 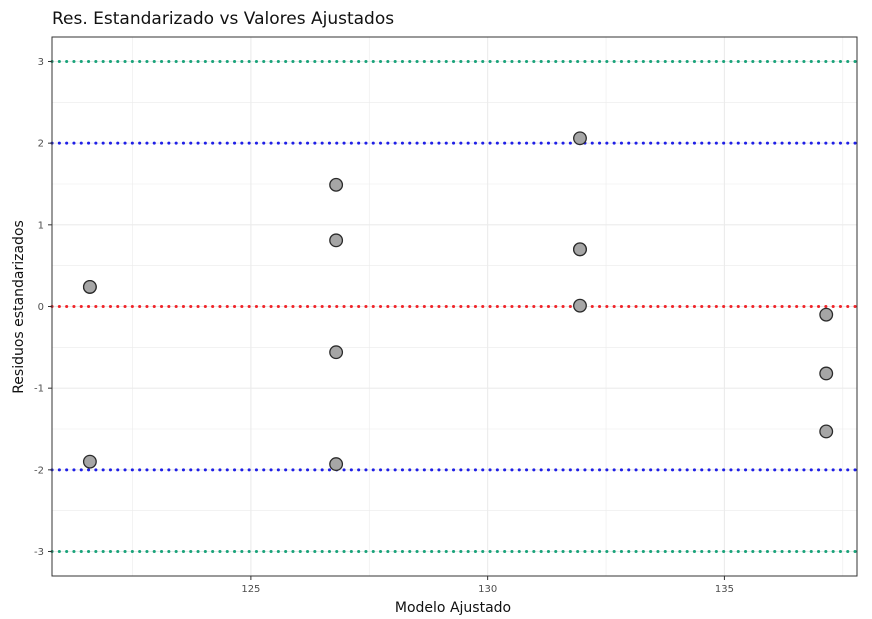 What do you see at coordinates (41, 62) in the screenshot?
I see `y-tick-label: 3` at bounding box center [41, 62].